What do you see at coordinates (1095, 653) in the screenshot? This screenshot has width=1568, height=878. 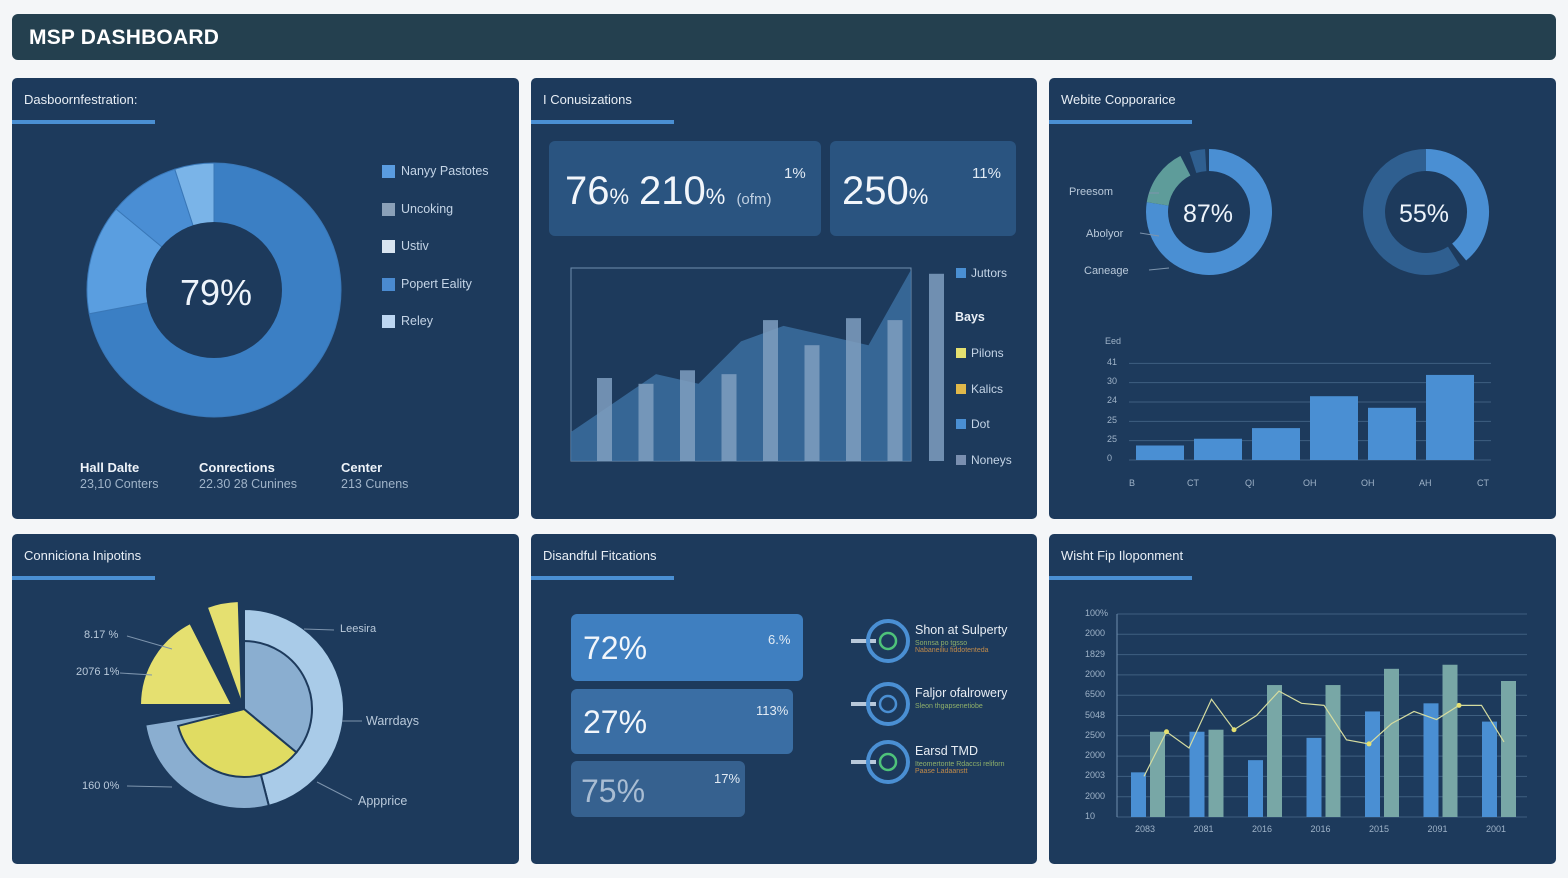 I see `y-tick-label: 1829` at bounding box center [1095, 653].